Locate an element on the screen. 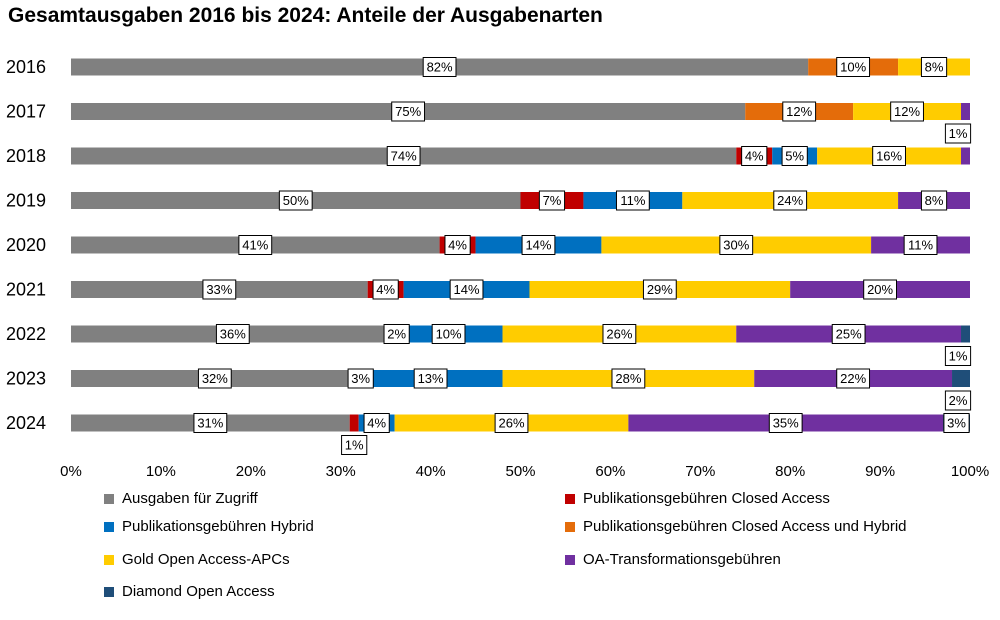 The image size is (1000, 620). x-tick-label: 80% is located at coordinates (790, 471).